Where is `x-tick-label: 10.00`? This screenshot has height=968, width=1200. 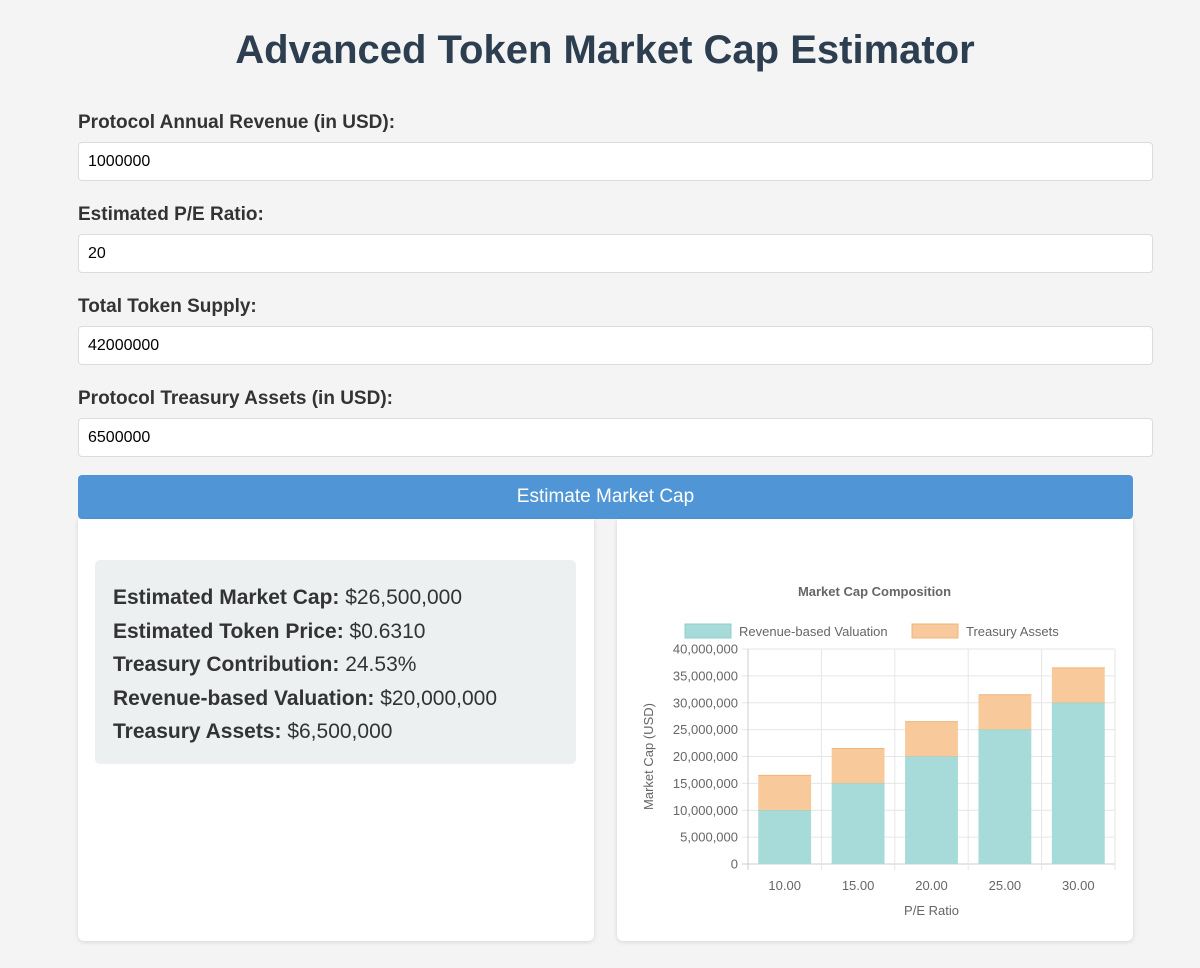
x-tick-label: 10.00 is located at coordinates (784, 885).